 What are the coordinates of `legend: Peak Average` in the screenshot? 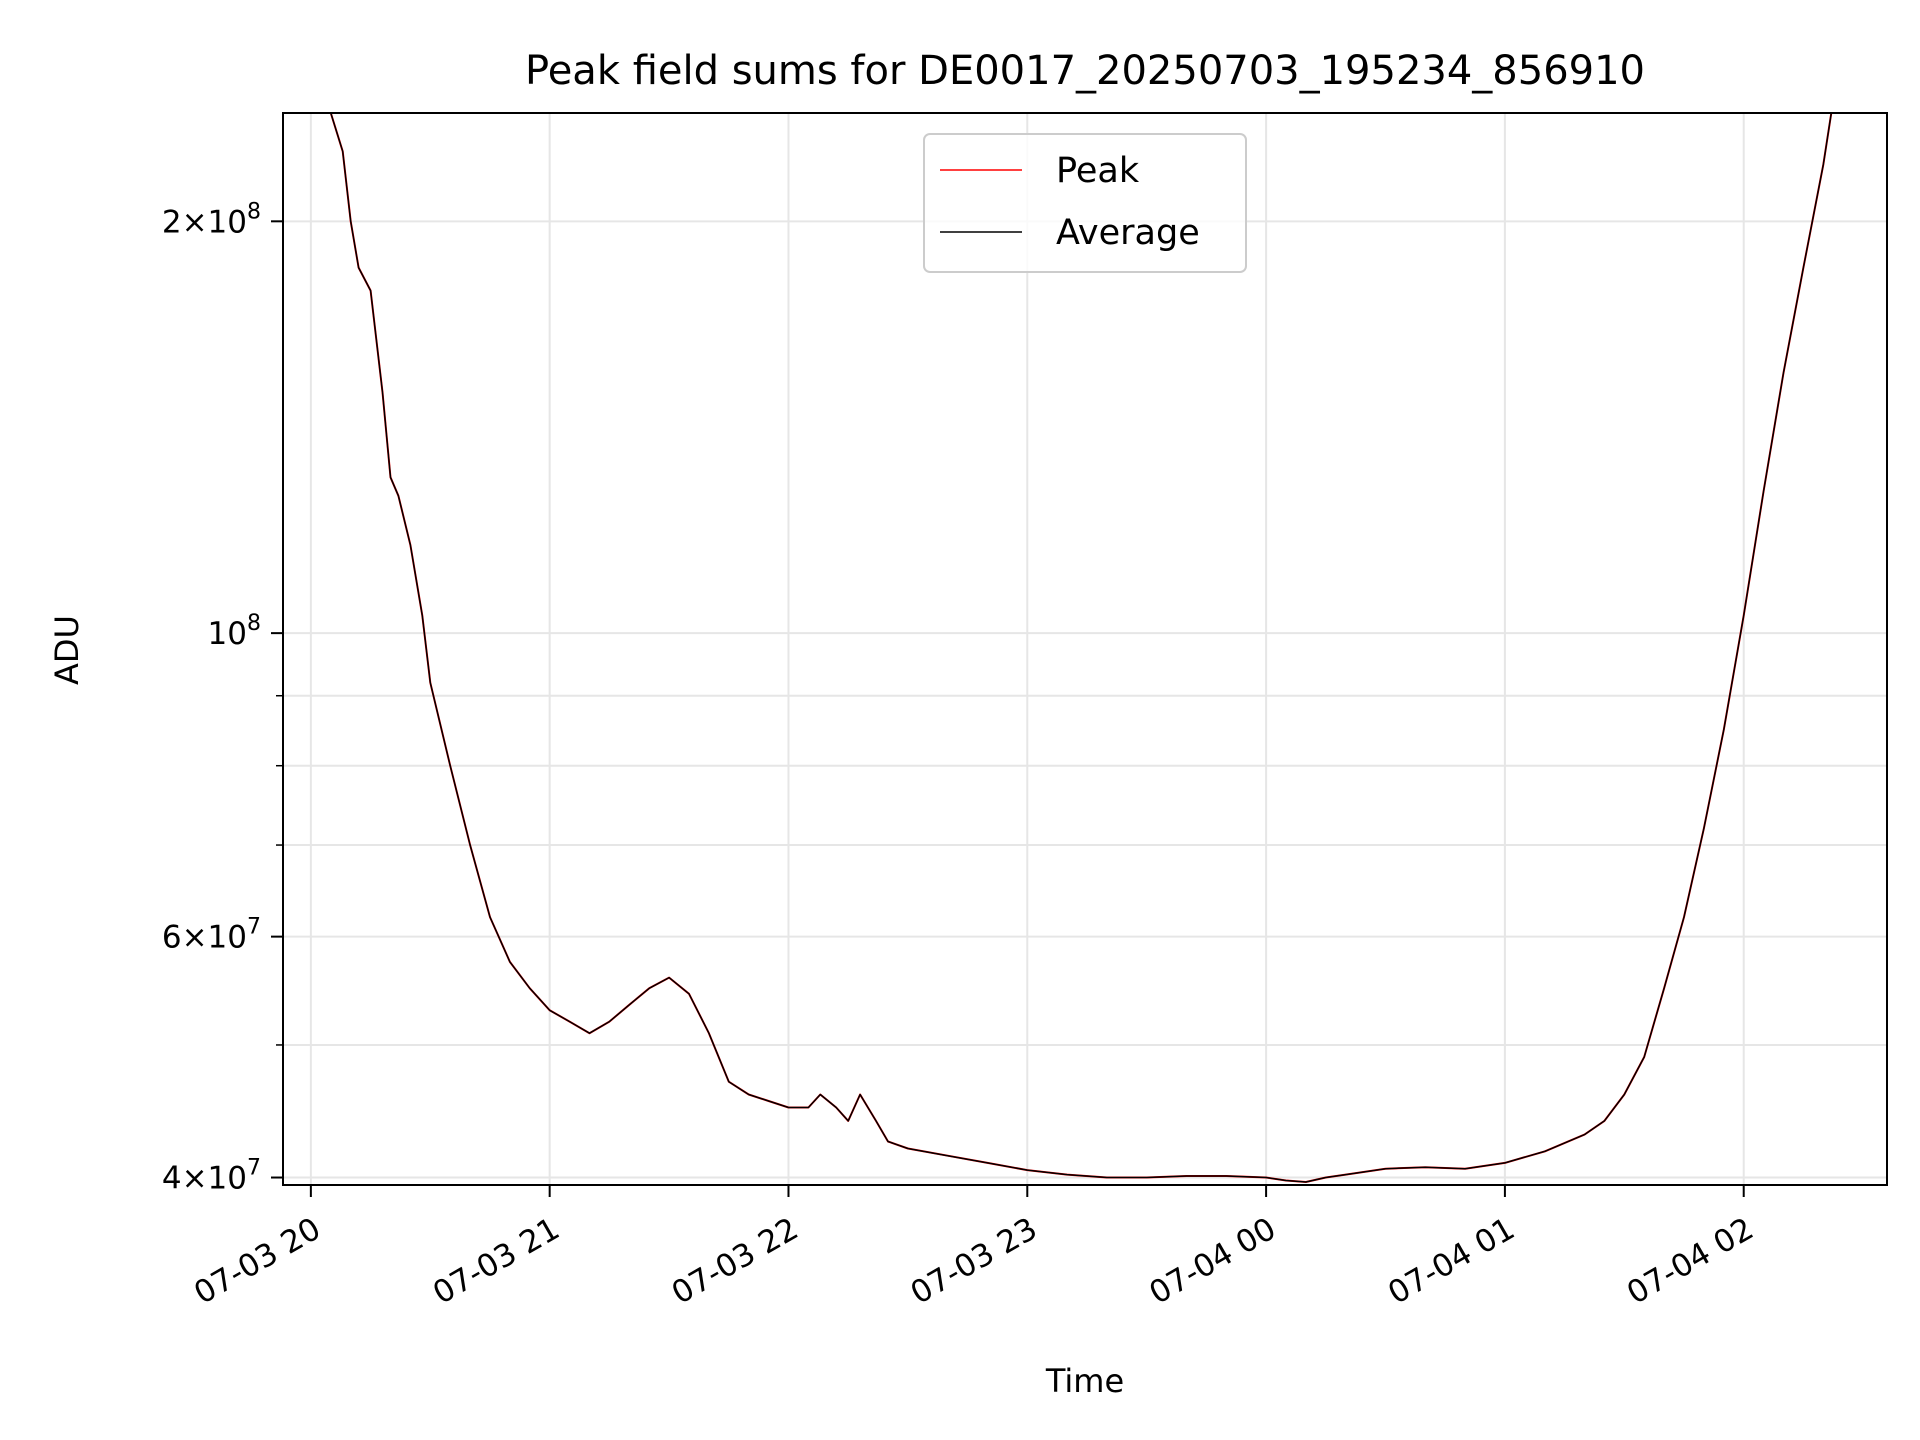 It's located at (1085, 203).